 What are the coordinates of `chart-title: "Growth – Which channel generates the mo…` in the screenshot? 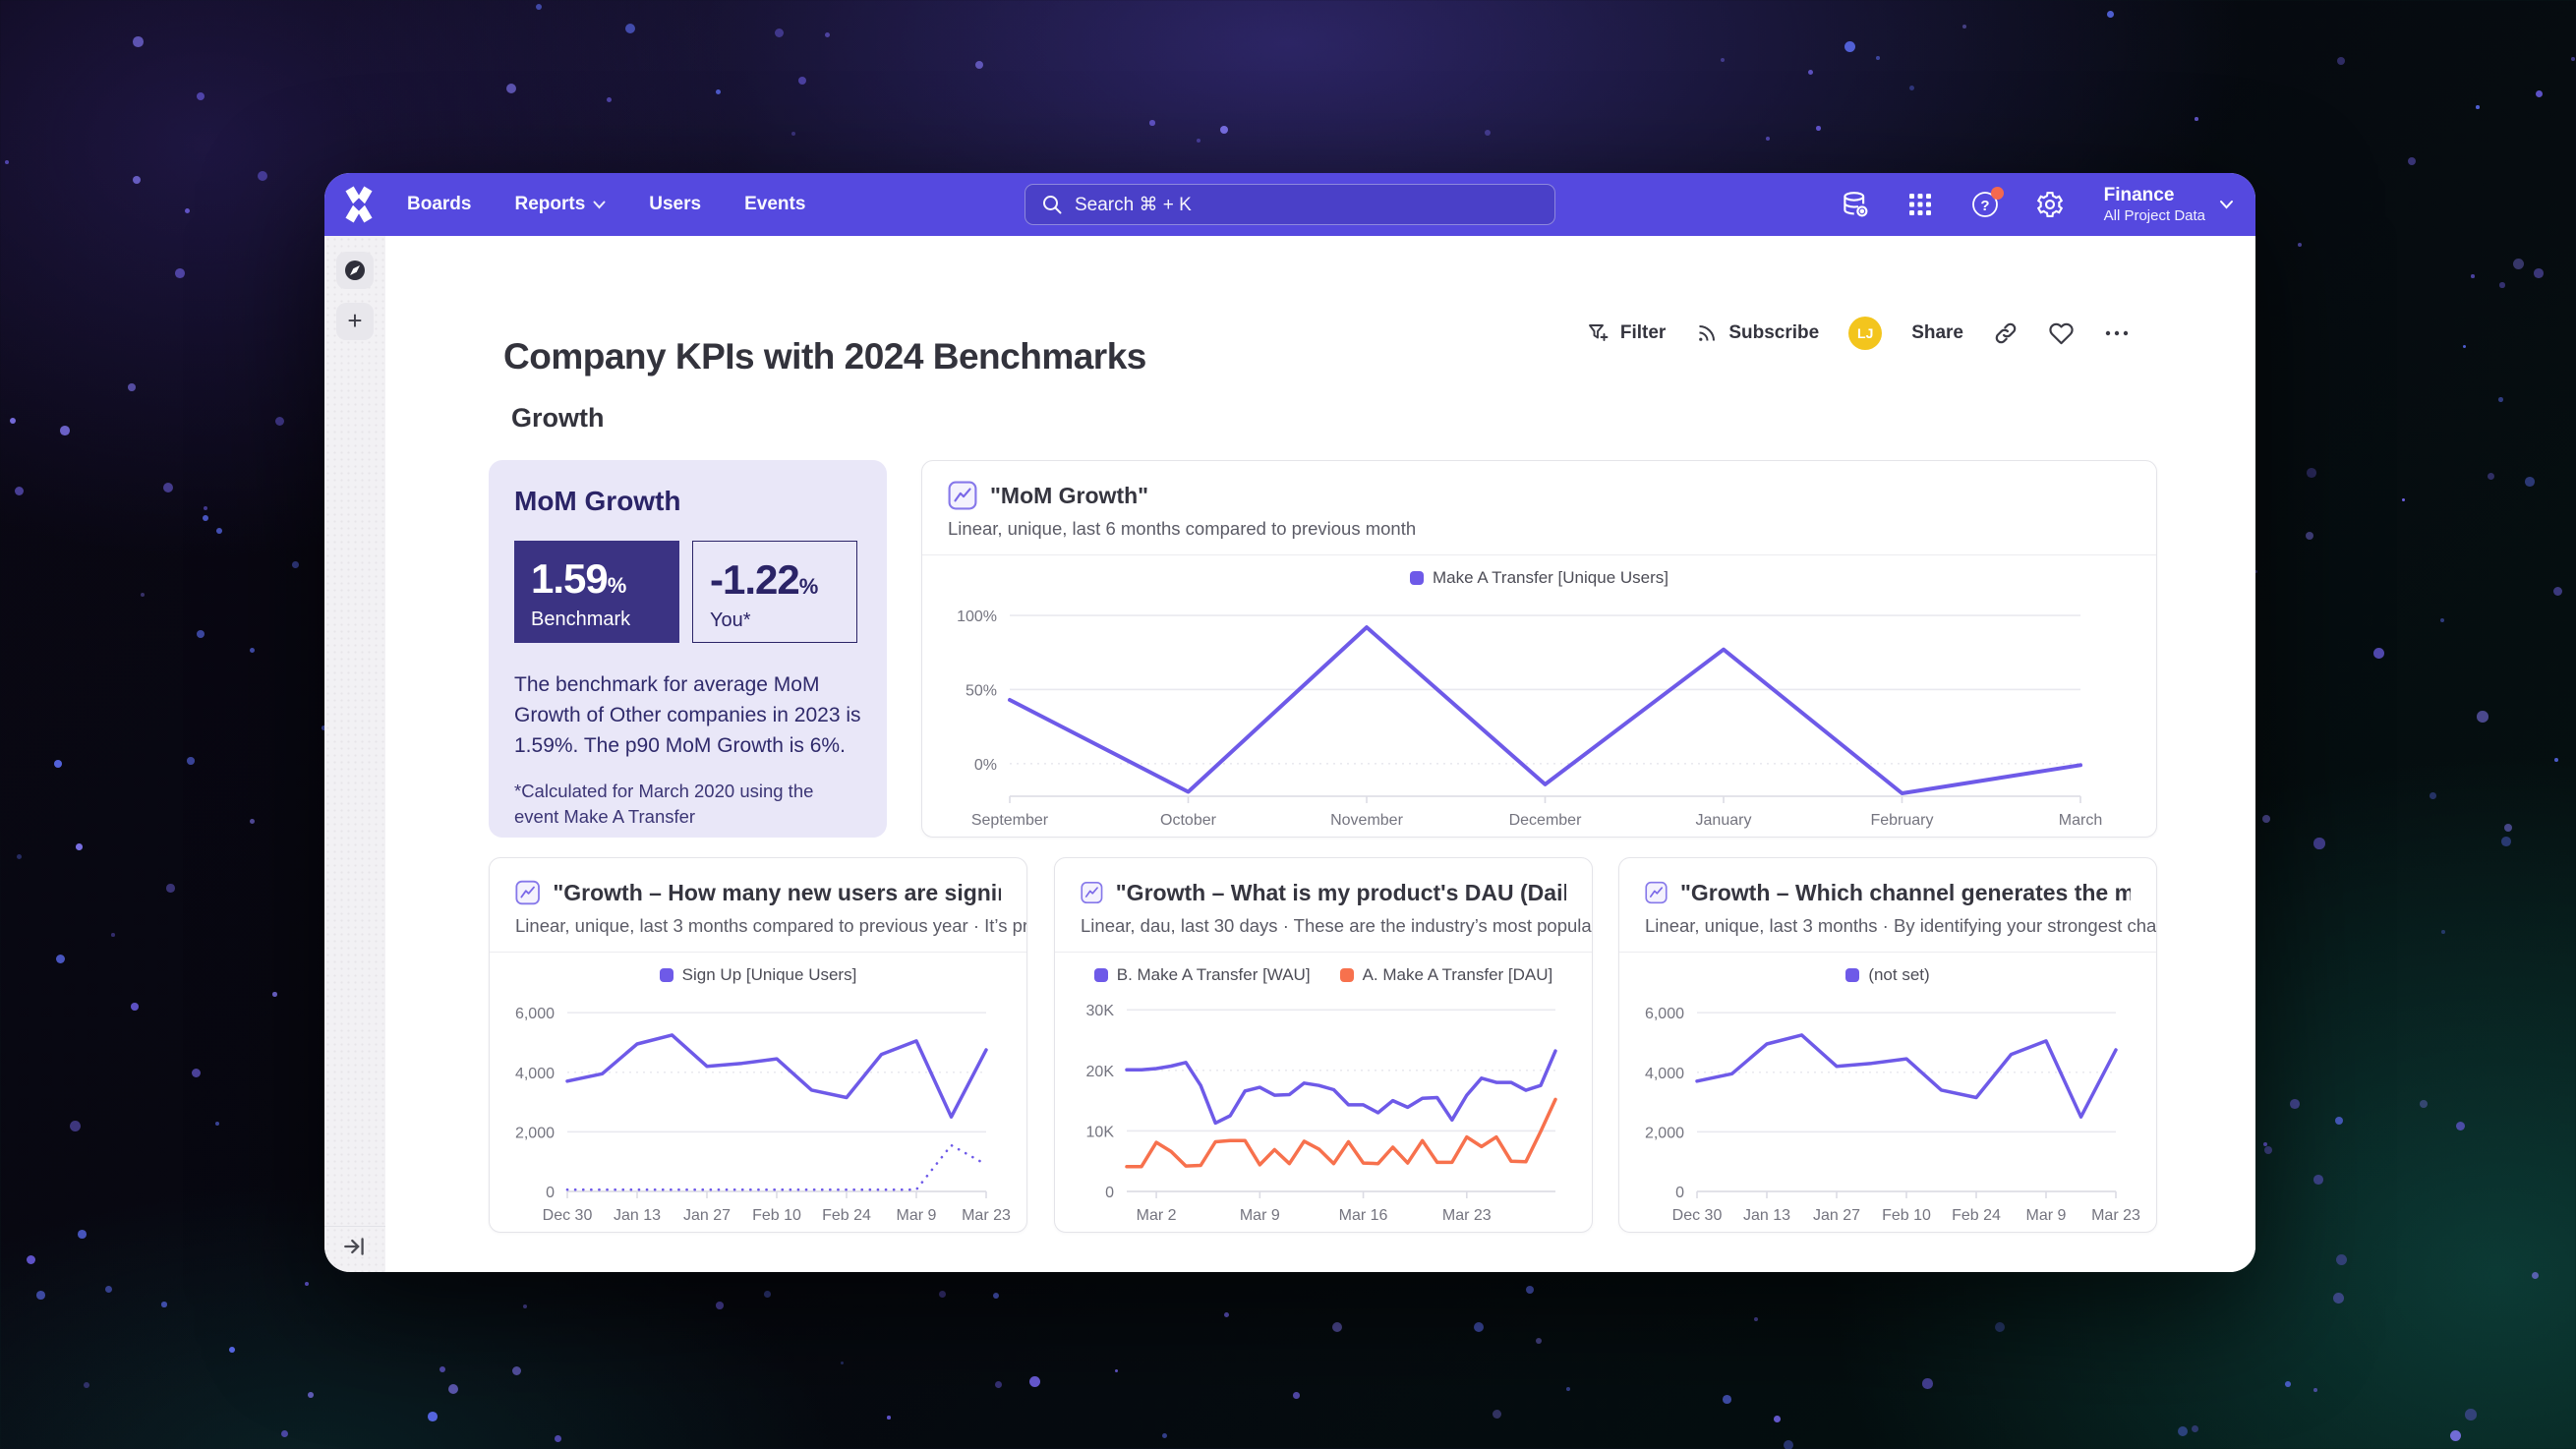 It's located at (1905, 892).